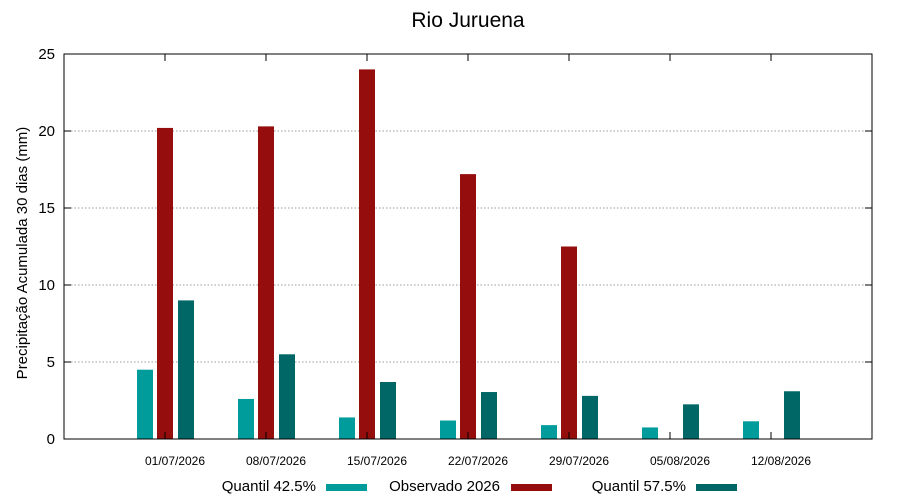 The image size is (900, 500). Describe the element at coordinates (186, 369) in the screenshot. I see `bar-quantil-57-5--0` at that location.